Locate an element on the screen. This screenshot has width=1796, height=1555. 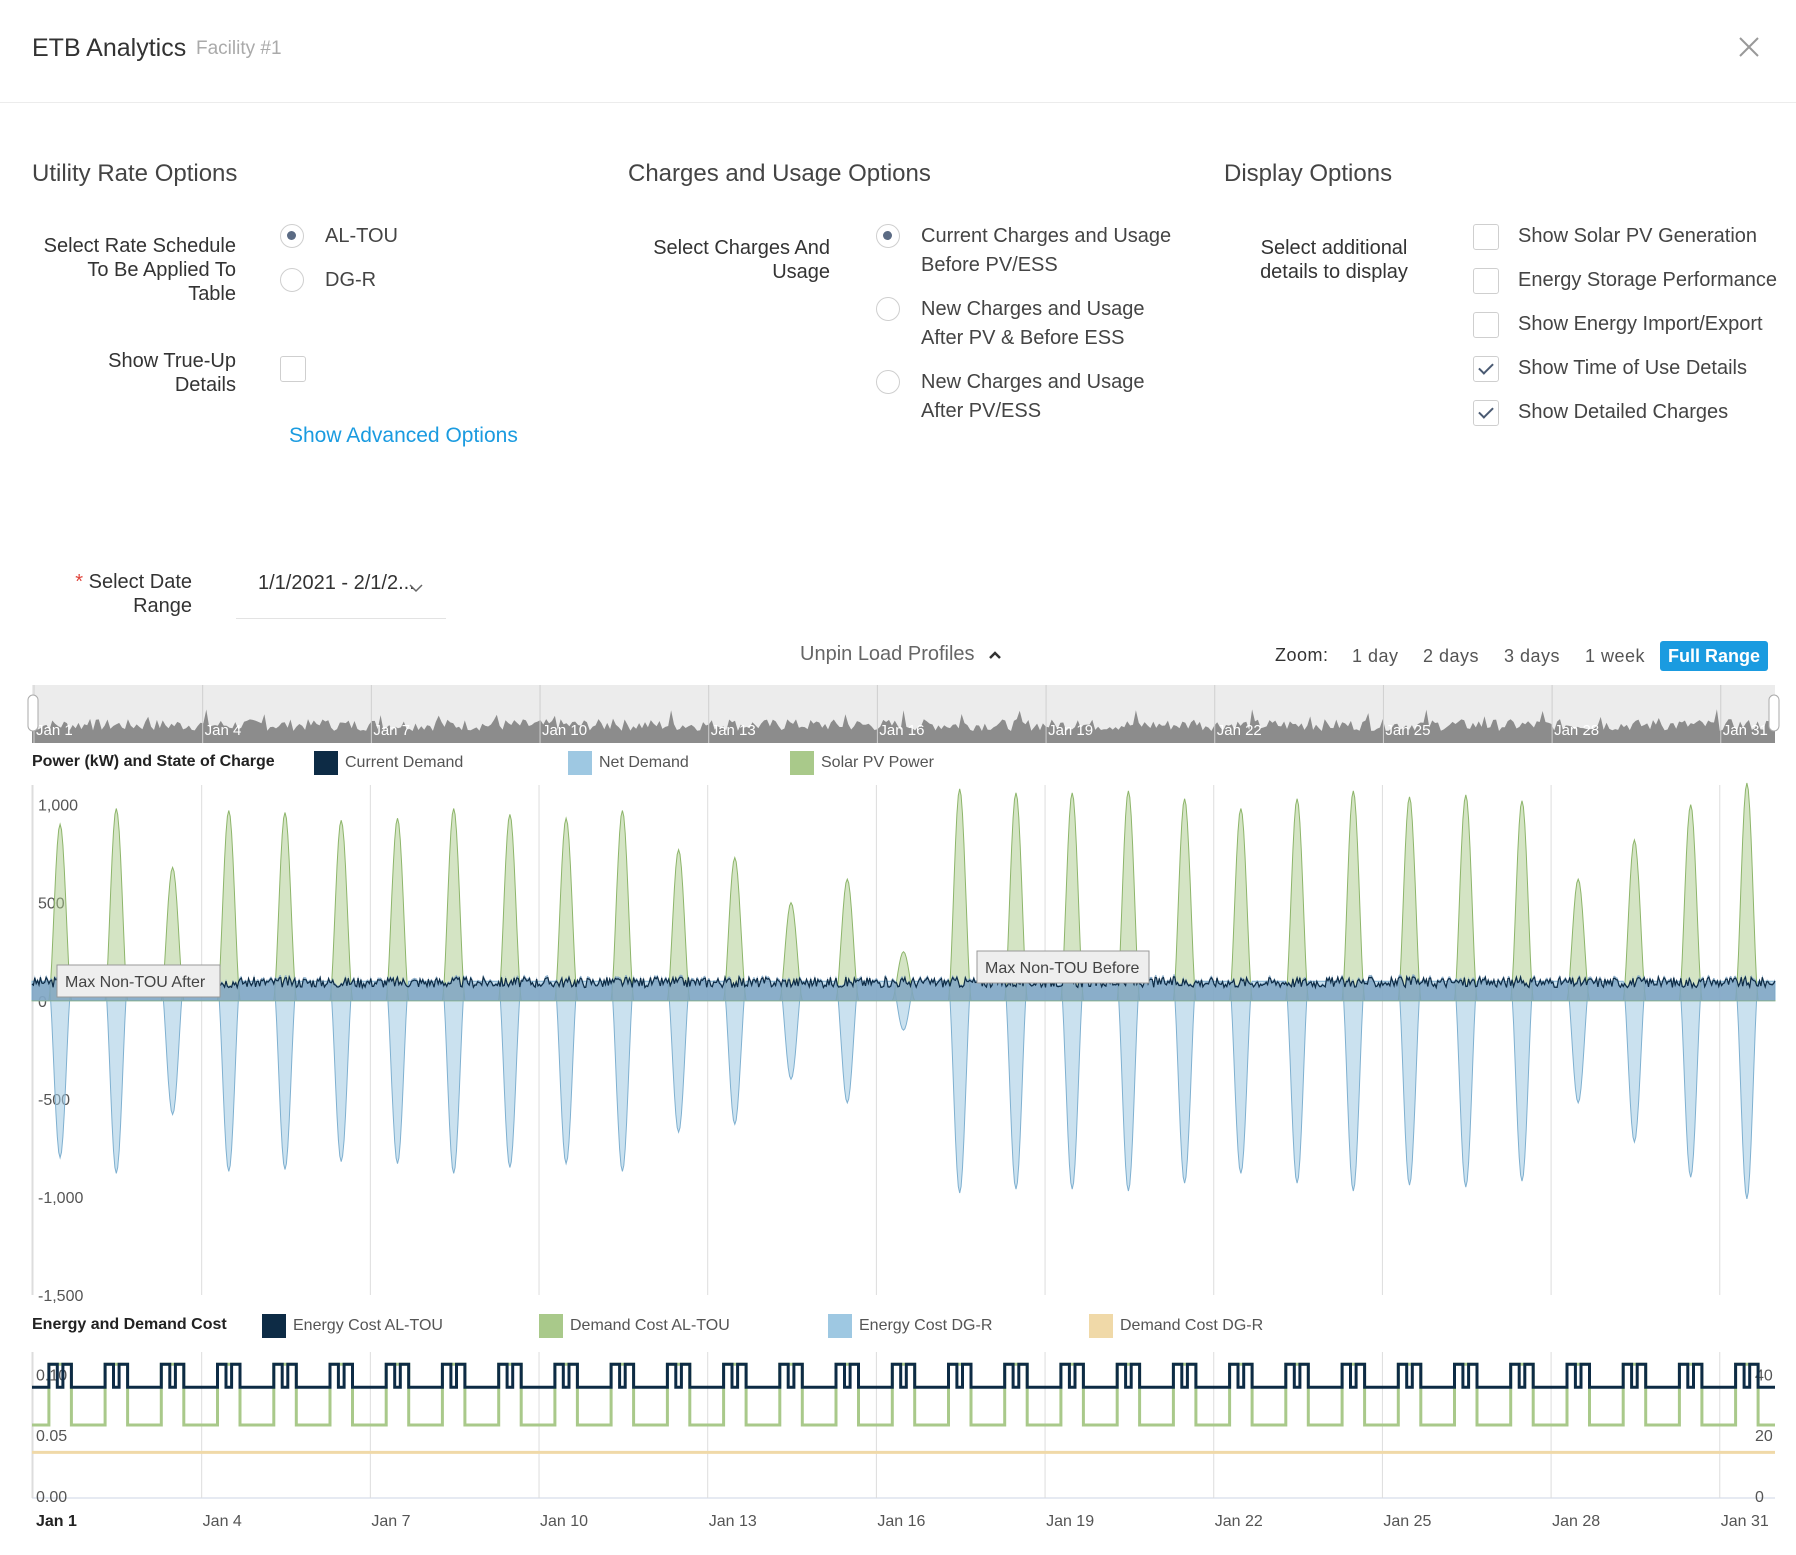
cost-chart-title: Energy and Demand Cost is located at coordinates (129, 1324).